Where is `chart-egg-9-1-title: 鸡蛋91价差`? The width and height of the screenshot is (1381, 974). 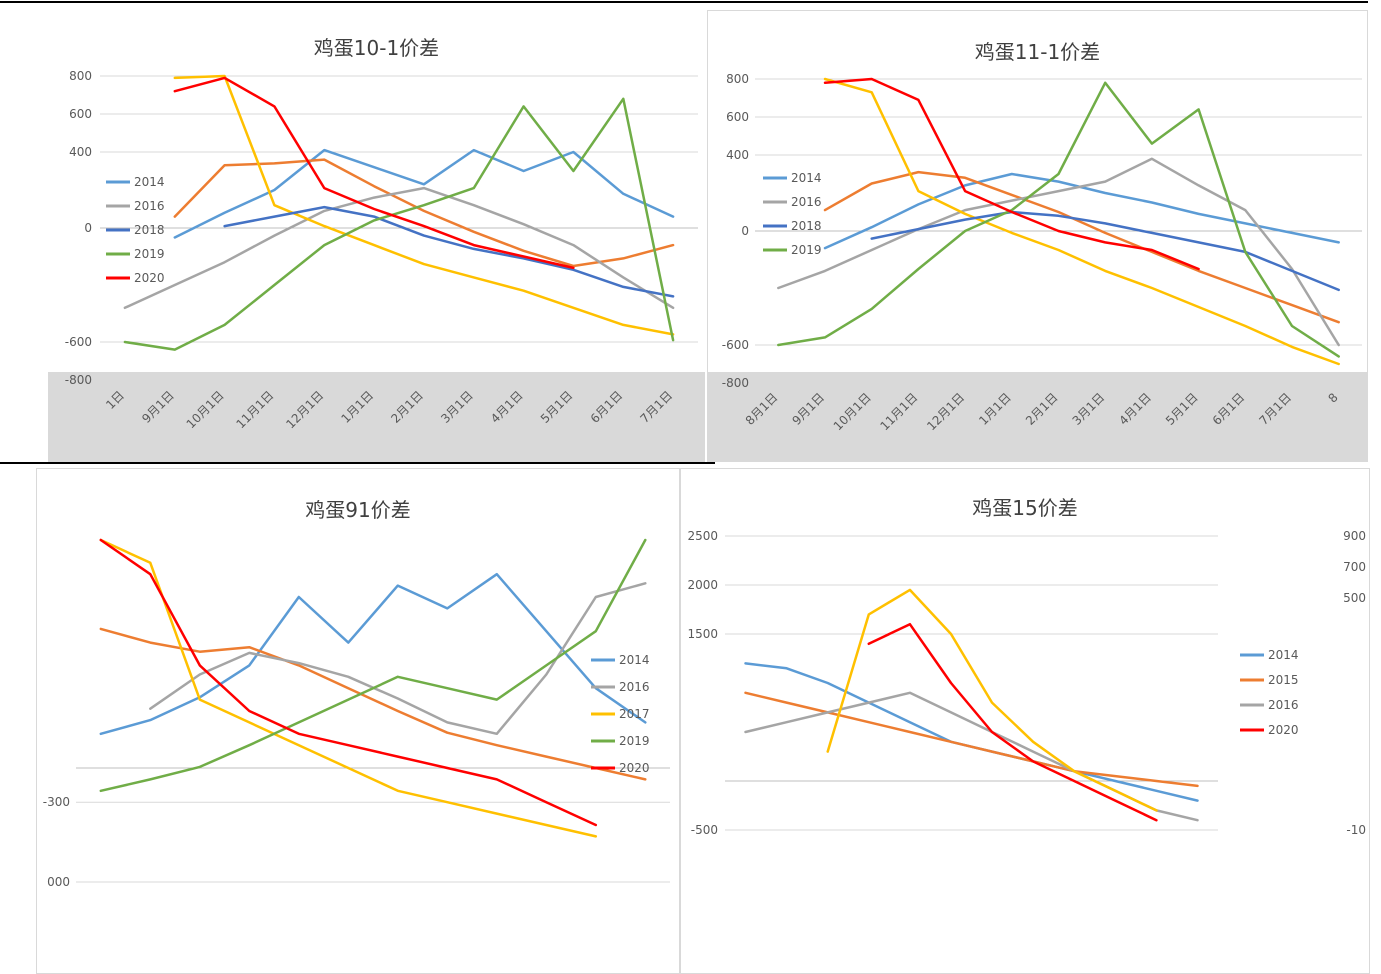 chart-egg-9-1-title: 鸡蛋91价差 is located at coordinates (358, 510).